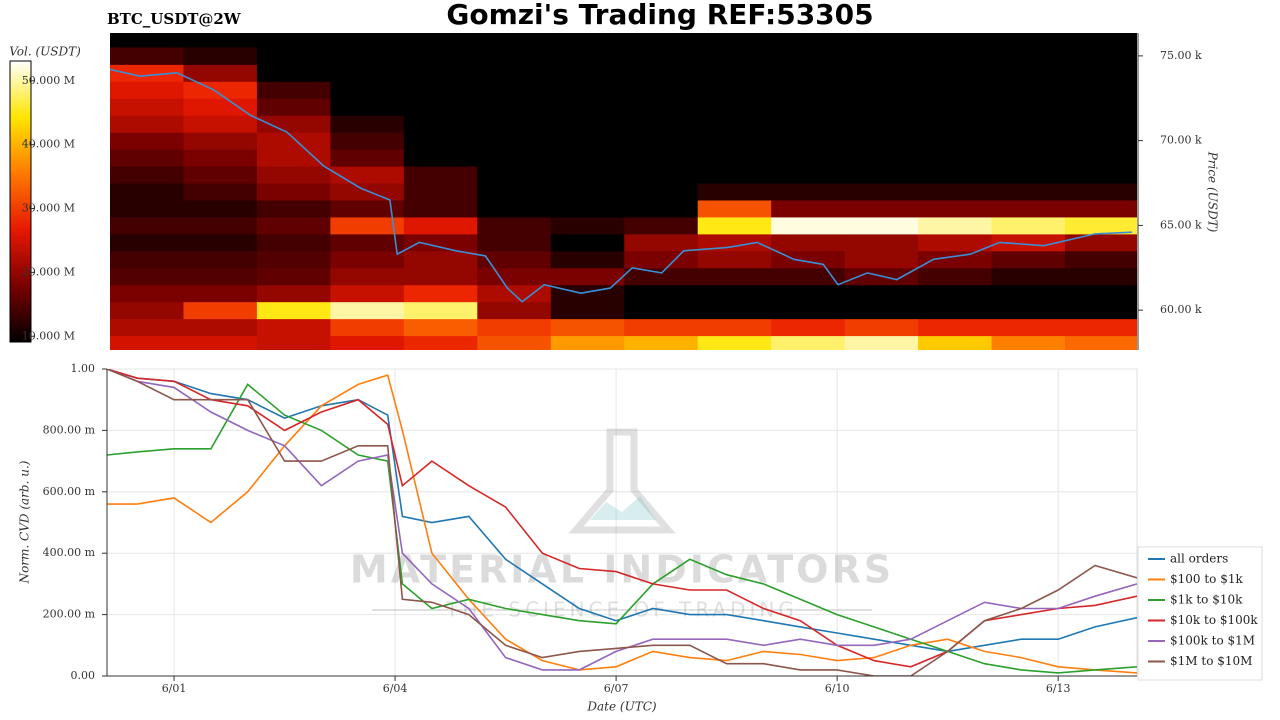 This screenshot has height=720, width=1280. Describe the element at coordinates (174, 688) in the screenshot. I see `x-tick-label: 6/01` at that location.